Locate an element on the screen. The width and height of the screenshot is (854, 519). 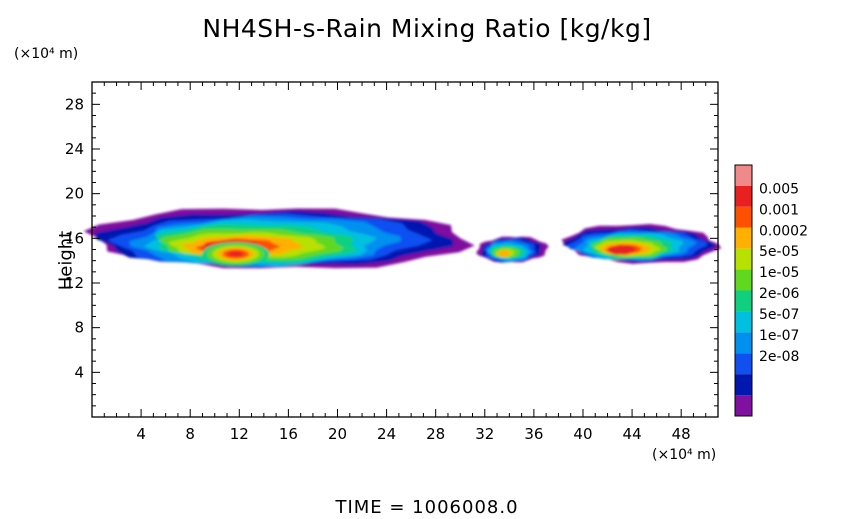
time-label: TIME = 1006008.0 is located at coordinates (427, 507).